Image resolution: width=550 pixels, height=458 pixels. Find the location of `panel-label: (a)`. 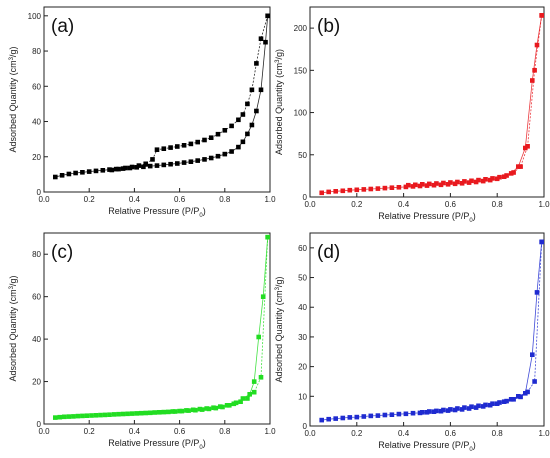

panel-label: (a) is located at coordinates (62, 26).